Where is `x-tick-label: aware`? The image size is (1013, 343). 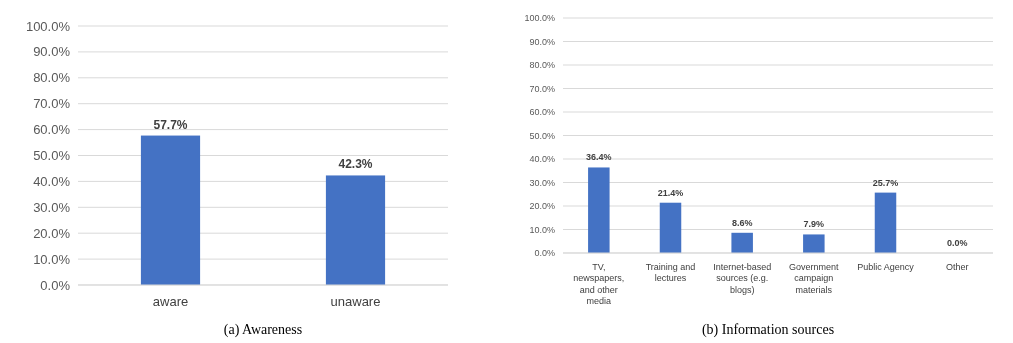 x-tick-label: aware is located at coordinates (170, 301).